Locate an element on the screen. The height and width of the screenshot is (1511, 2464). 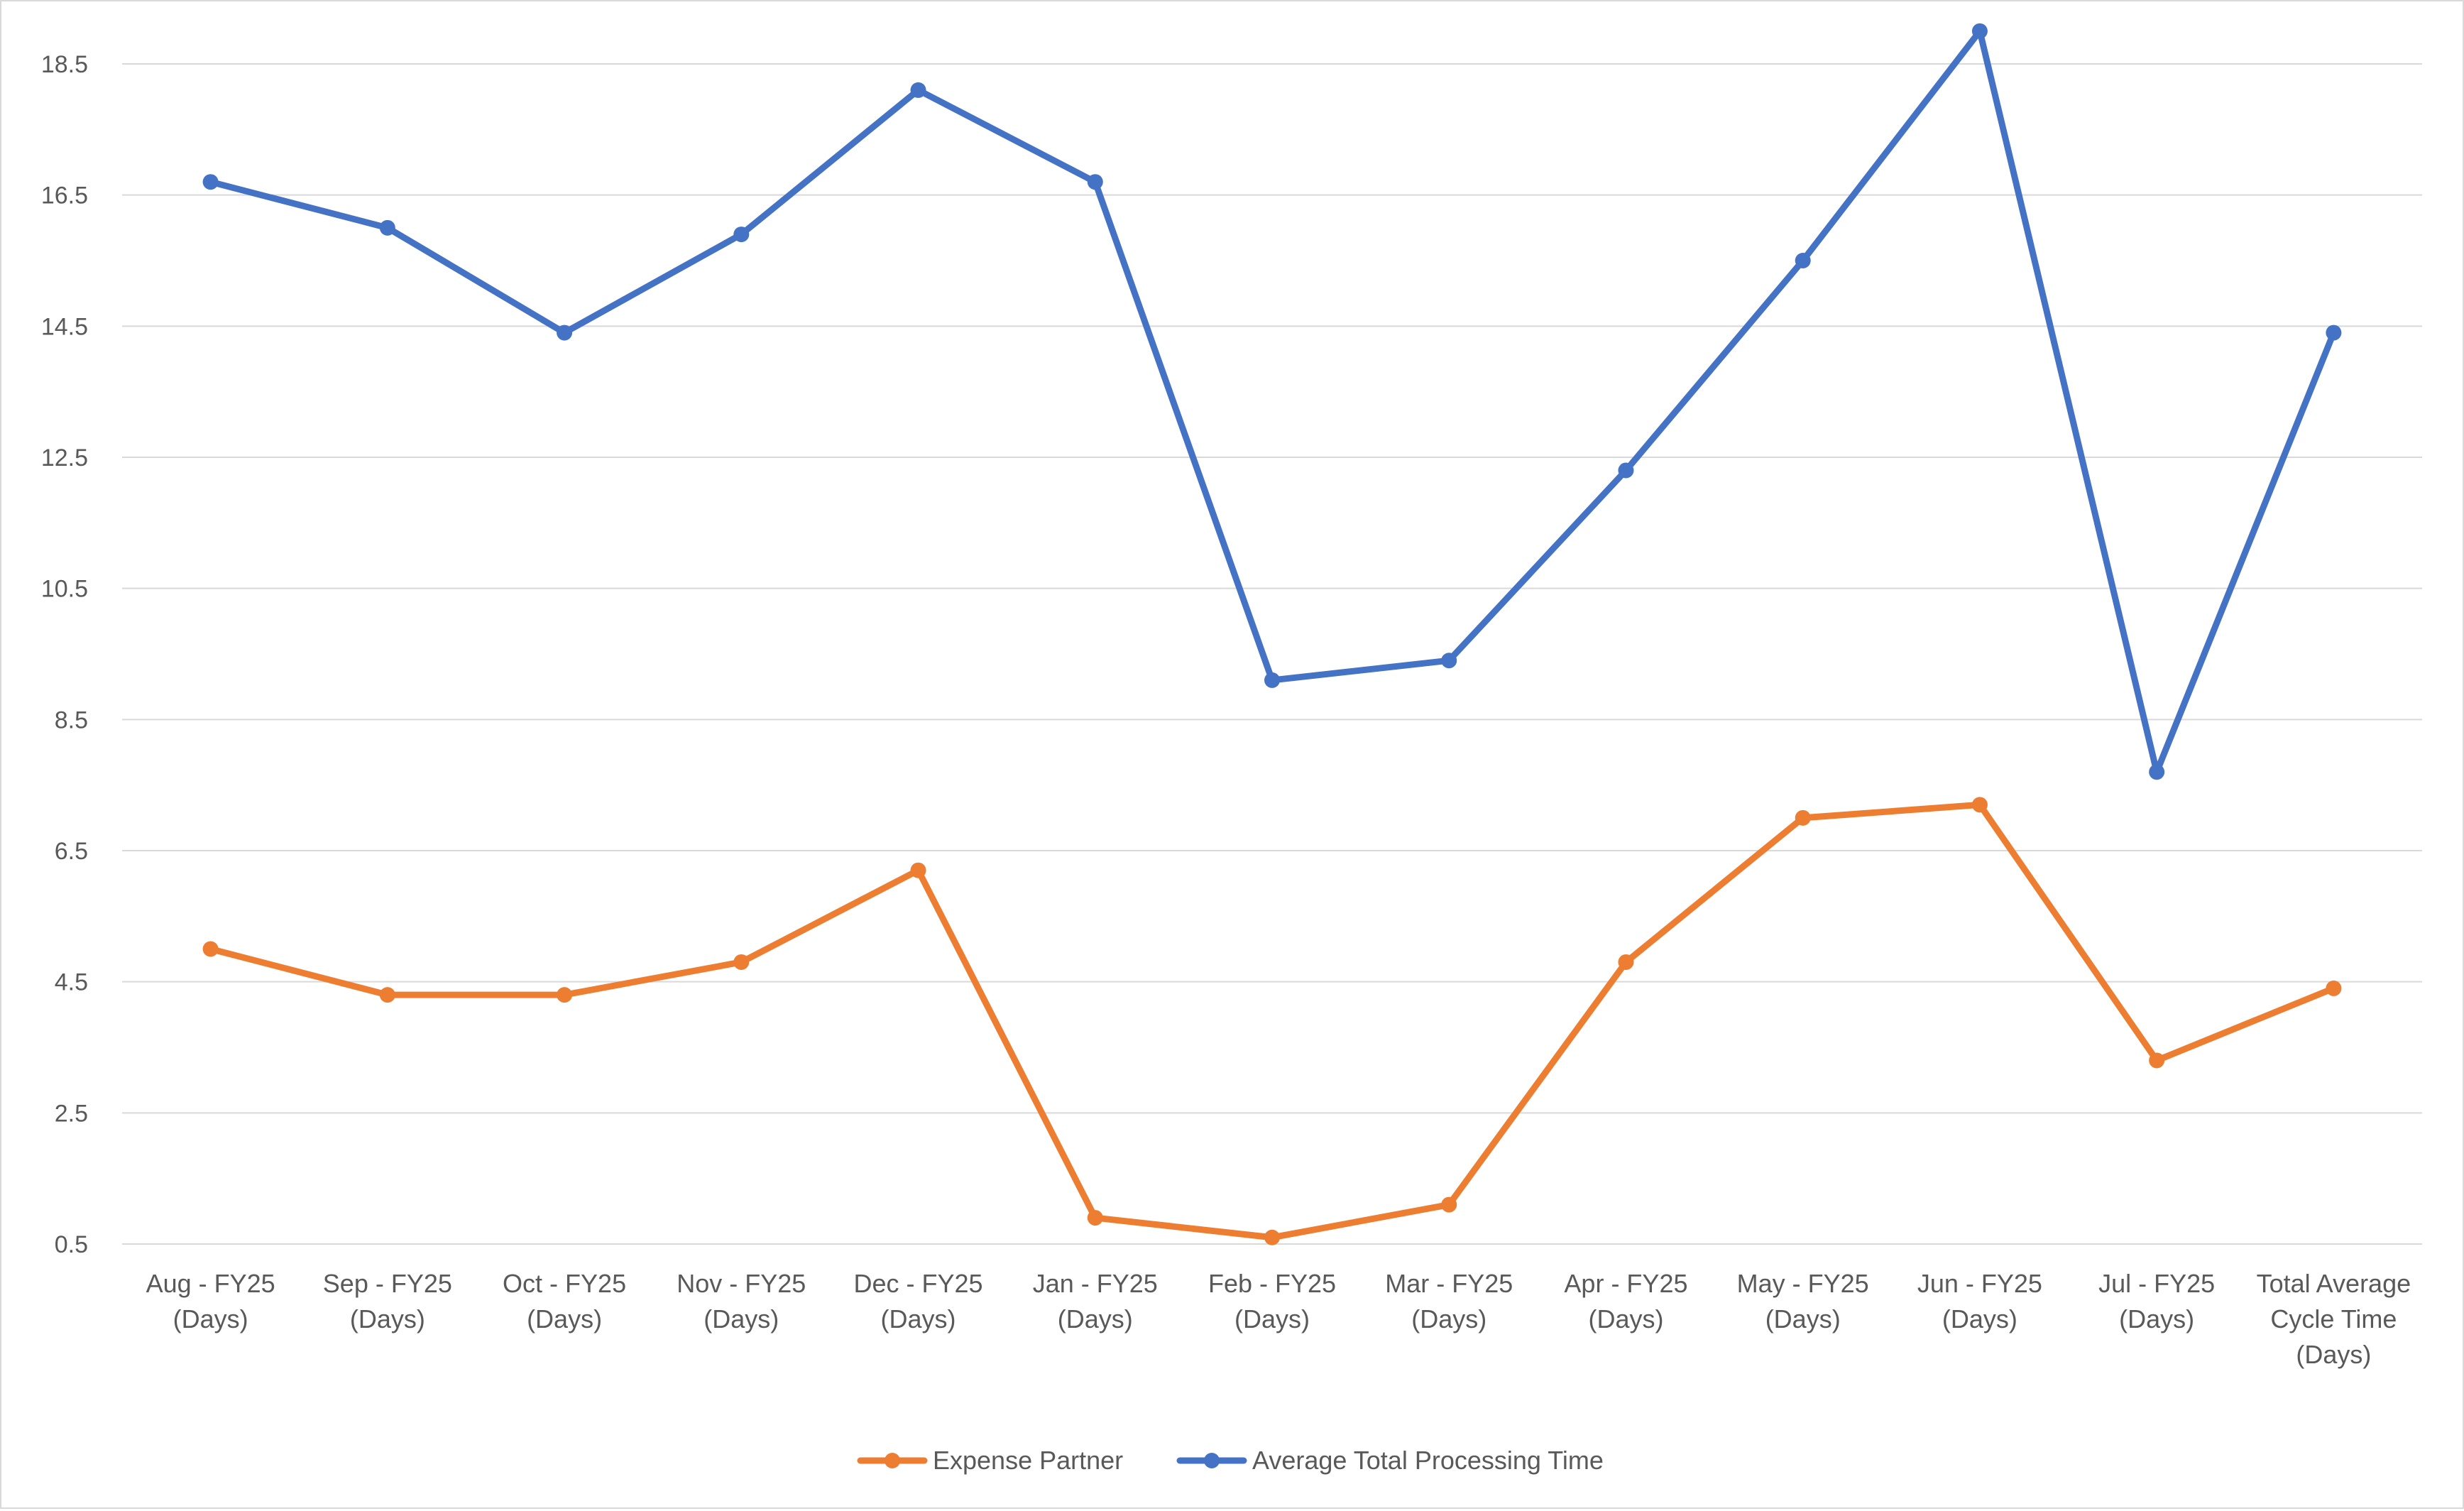
x-tick-label: Jul - FY25 (Days) is located at coordinates (2156, 1301).